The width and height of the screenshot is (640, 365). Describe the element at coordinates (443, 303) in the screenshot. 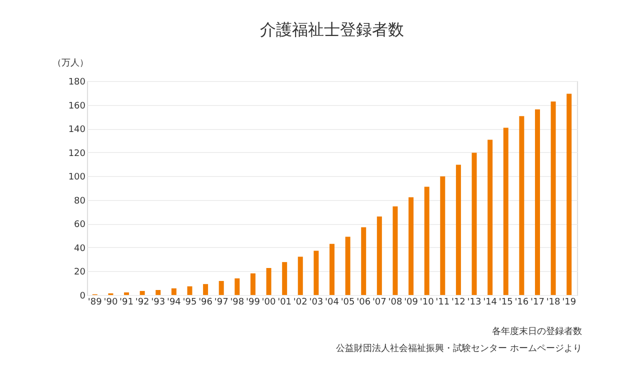

I see `x-tick-label: '11` at that location.